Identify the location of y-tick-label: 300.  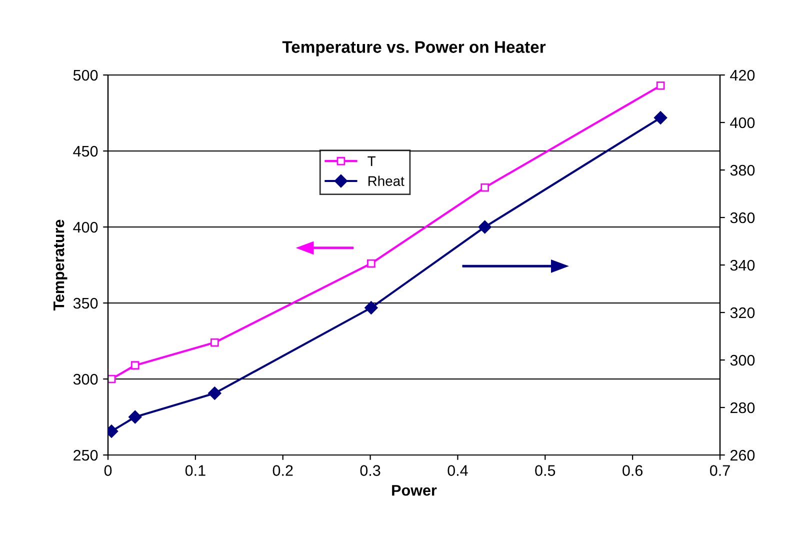
(85, 379).